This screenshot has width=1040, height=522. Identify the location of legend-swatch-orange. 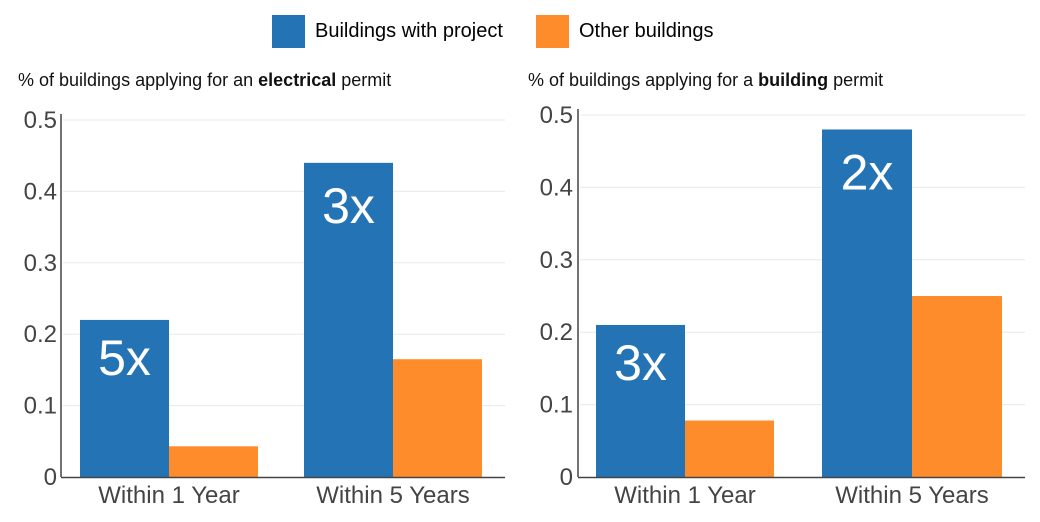
(552, 31).